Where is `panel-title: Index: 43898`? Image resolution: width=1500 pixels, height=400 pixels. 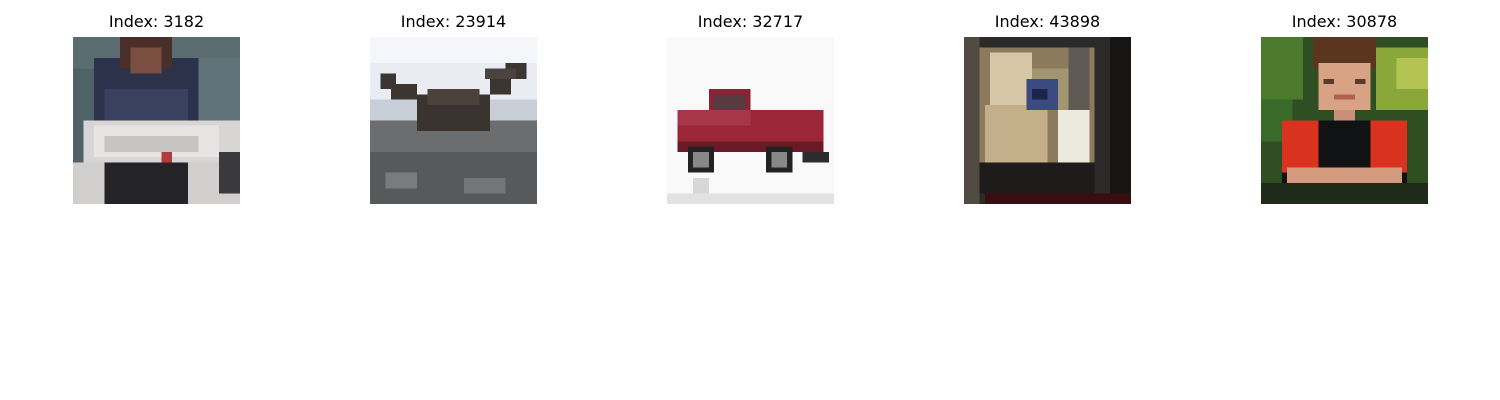 panel-title: Index: 43898 is located at coordinates (1047, 21).